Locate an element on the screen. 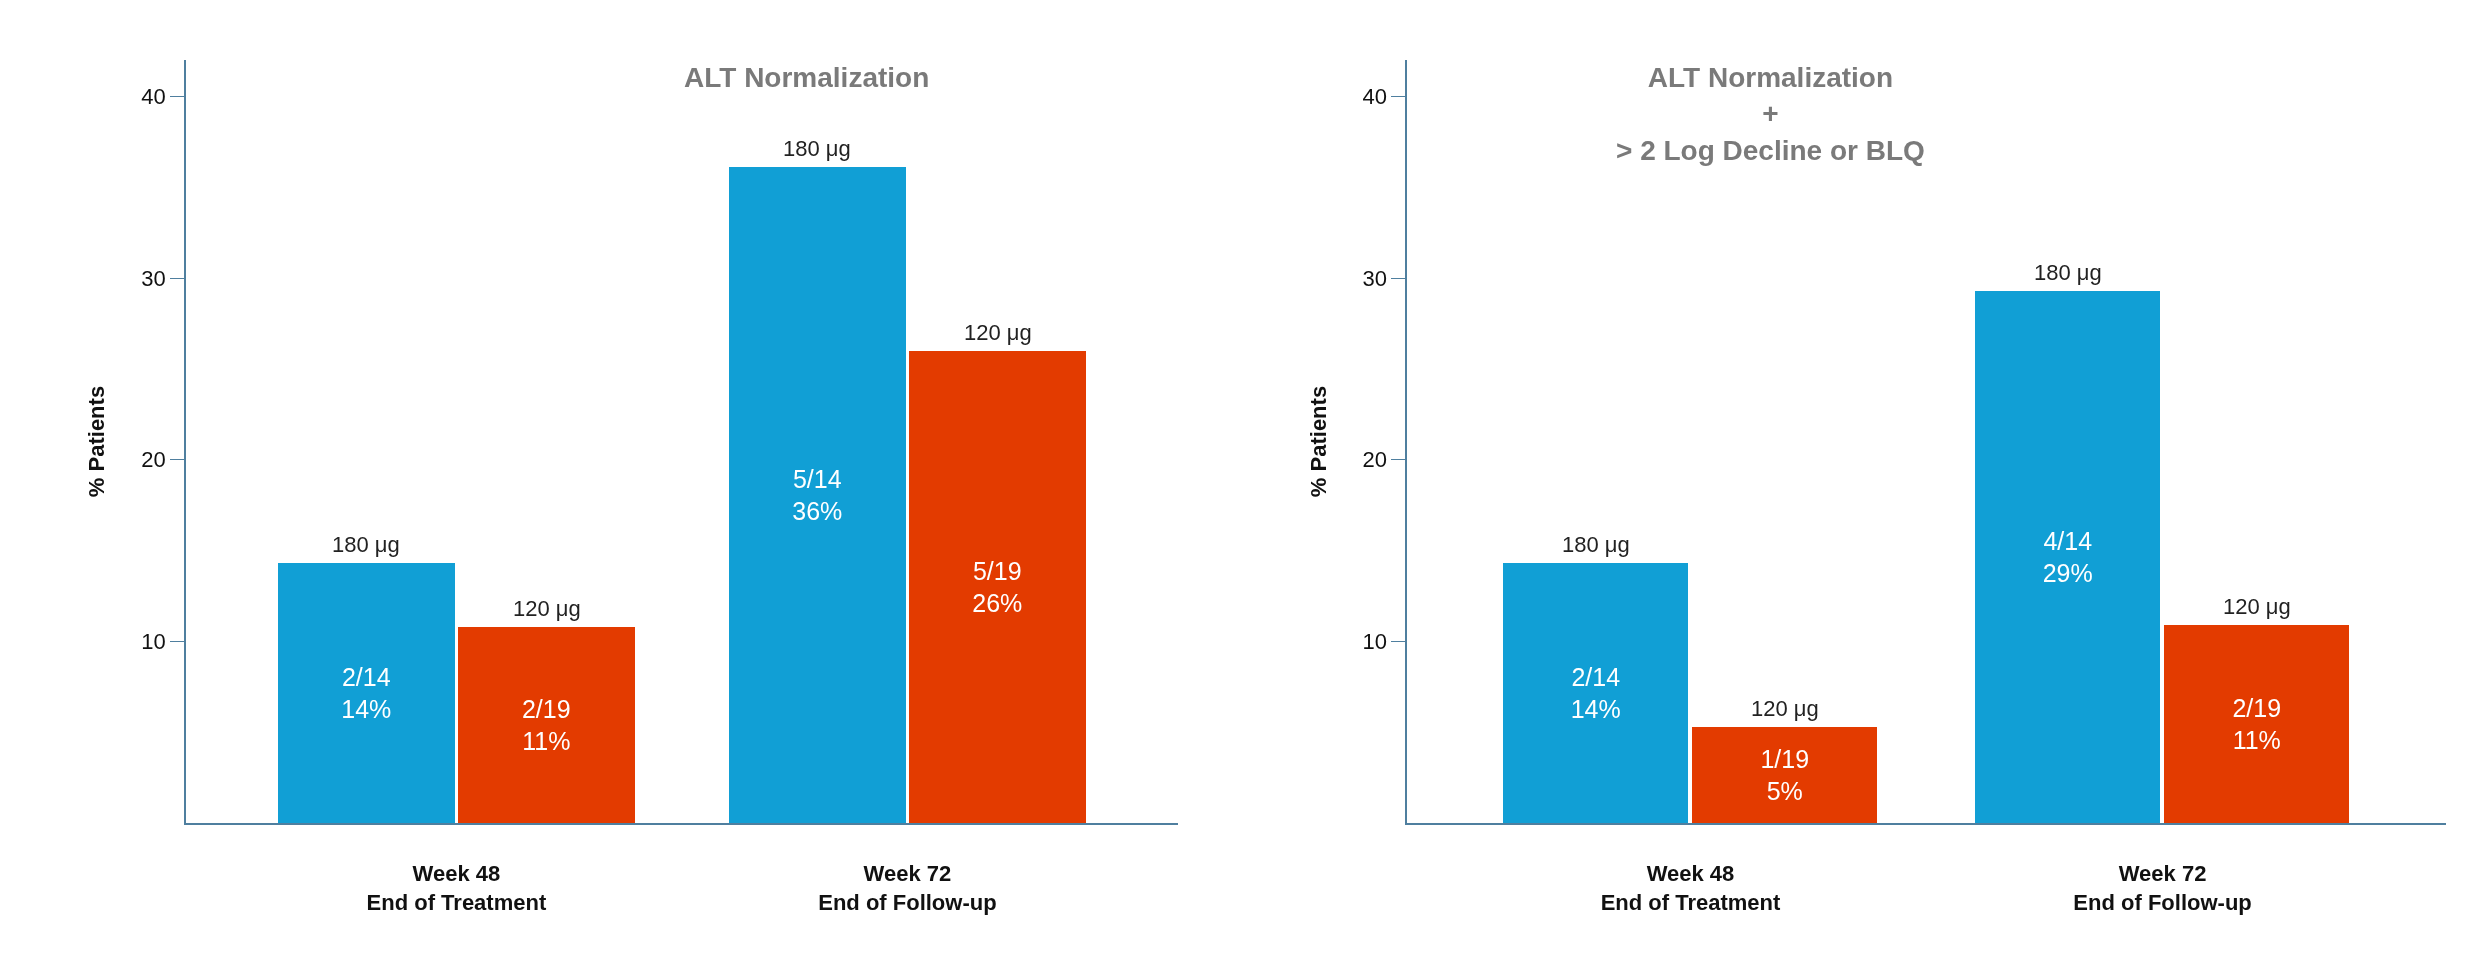 This screenshot has height=958, width=2468. data-label: 5/14 36% is located at coordinates (817, 495).